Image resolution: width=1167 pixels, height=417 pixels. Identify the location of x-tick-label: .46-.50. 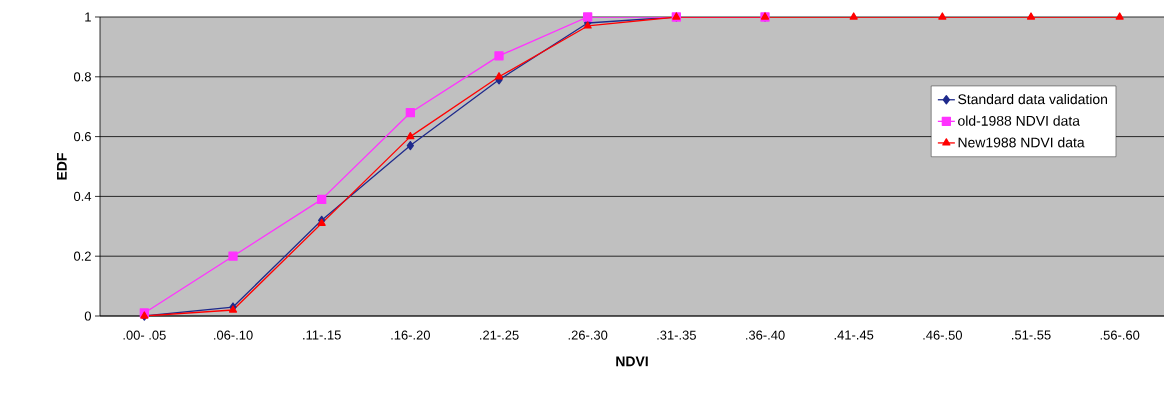
(942, 335).